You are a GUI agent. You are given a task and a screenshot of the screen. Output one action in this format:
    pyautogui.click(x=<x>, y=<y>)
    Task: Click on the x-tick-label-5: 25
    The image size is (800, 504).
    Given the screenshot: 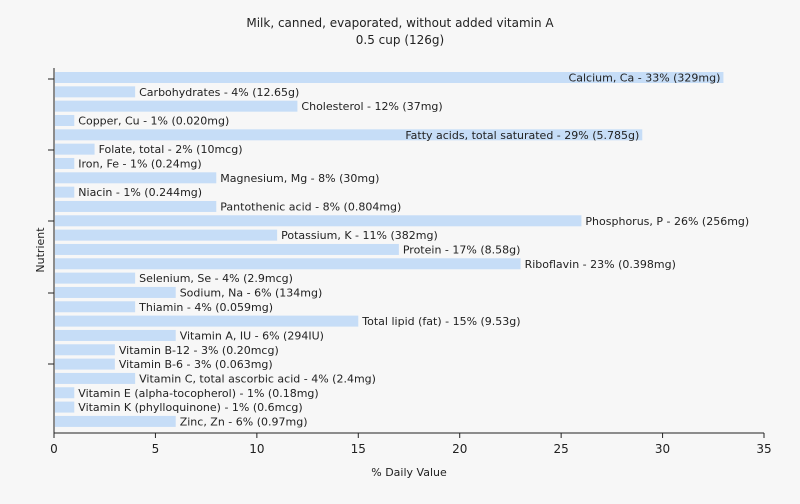 What is the action you would take?
    pyautogui.click(x=561, y=449)
    